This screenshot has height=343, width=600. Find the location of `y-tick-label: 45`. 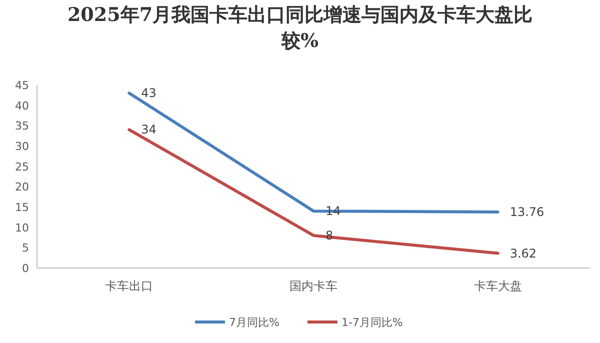

y-tick-label: 45 is located at coordinates (22, 85).